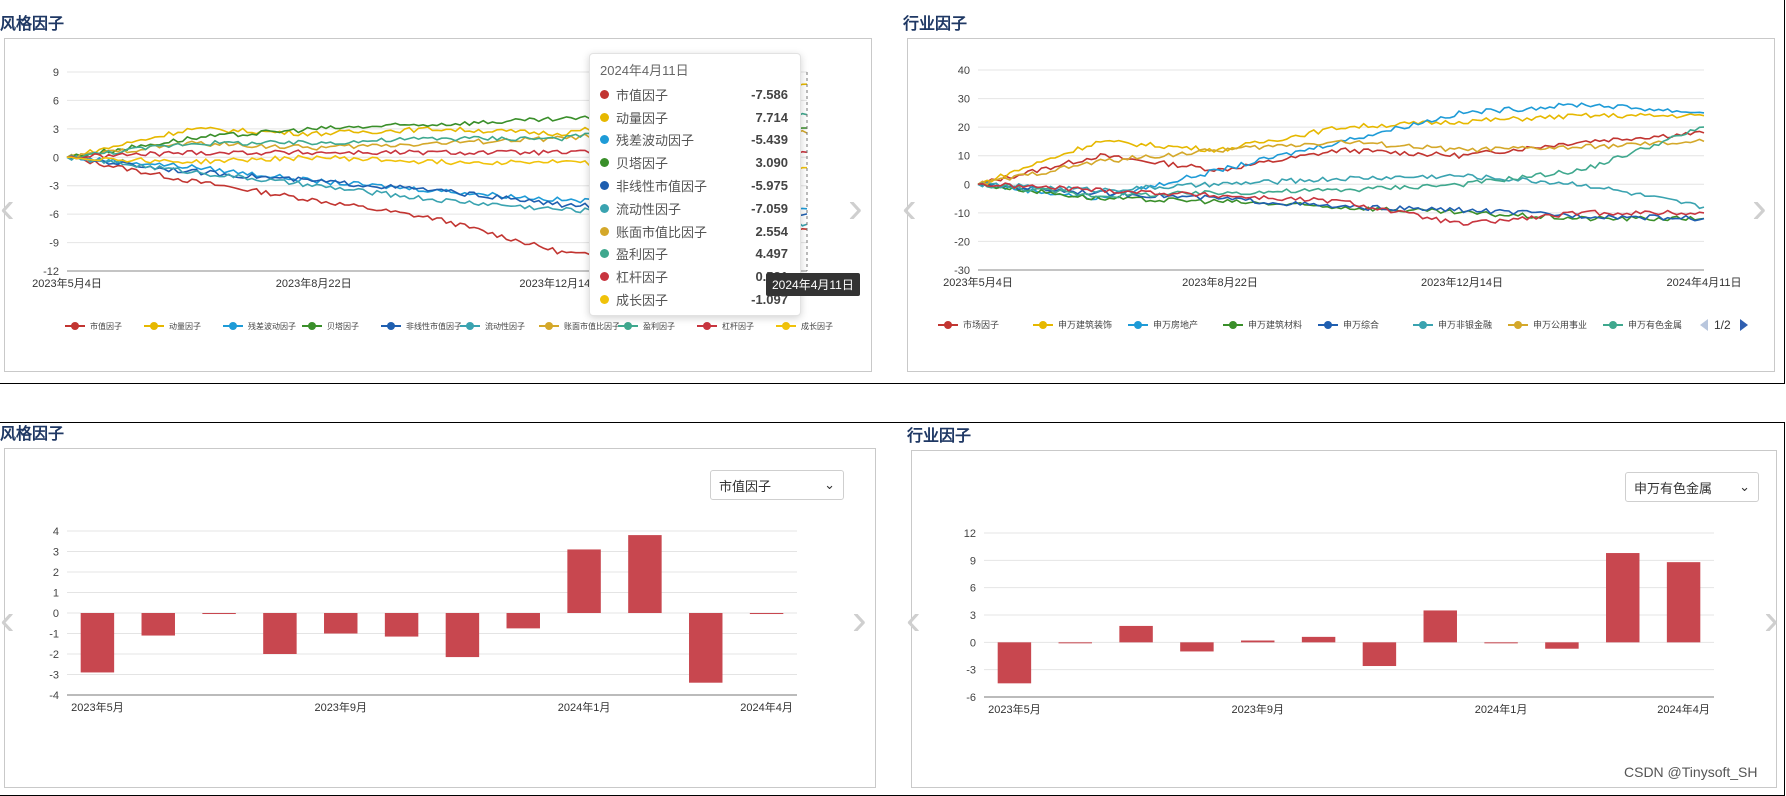 Image resolution: width=1786 pixels, height=796 pixels. What do you see at coordinates (1465, 324) in the screenshot?
I see `legend-label: 申万非银金融` at bounding box center [1465, 324].